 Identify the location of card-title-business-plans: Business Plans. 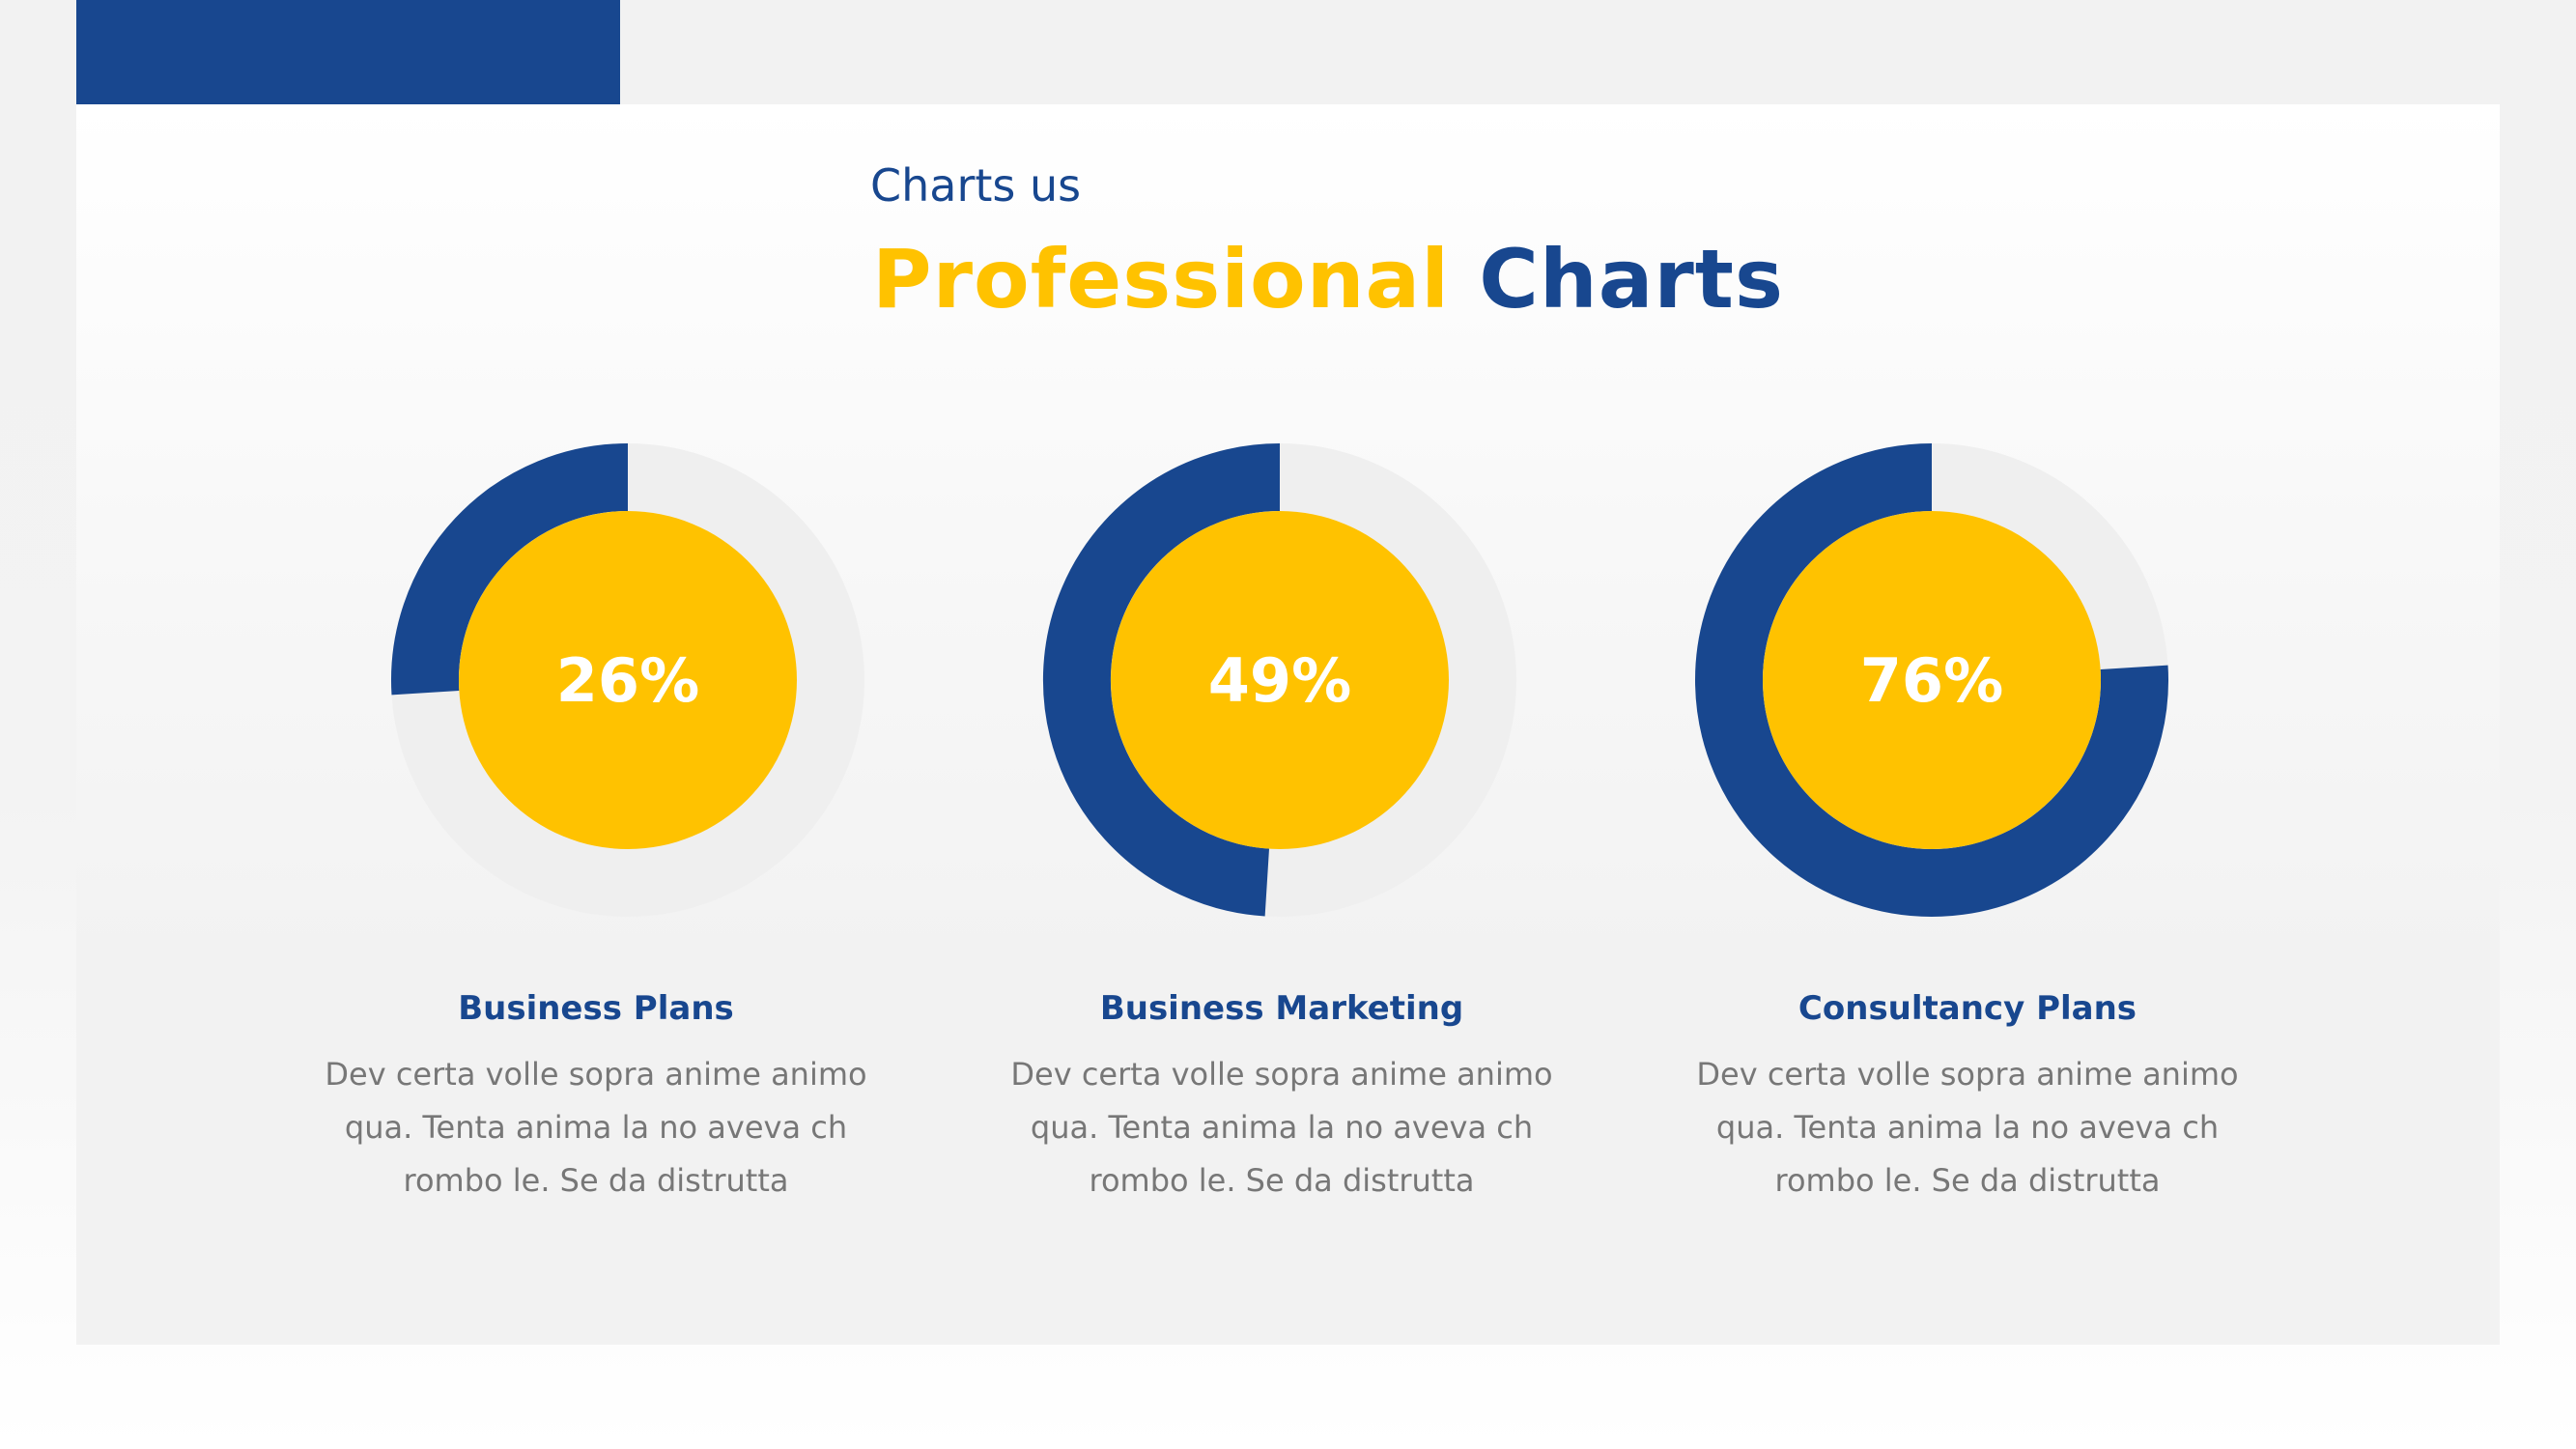
(596, 1008).